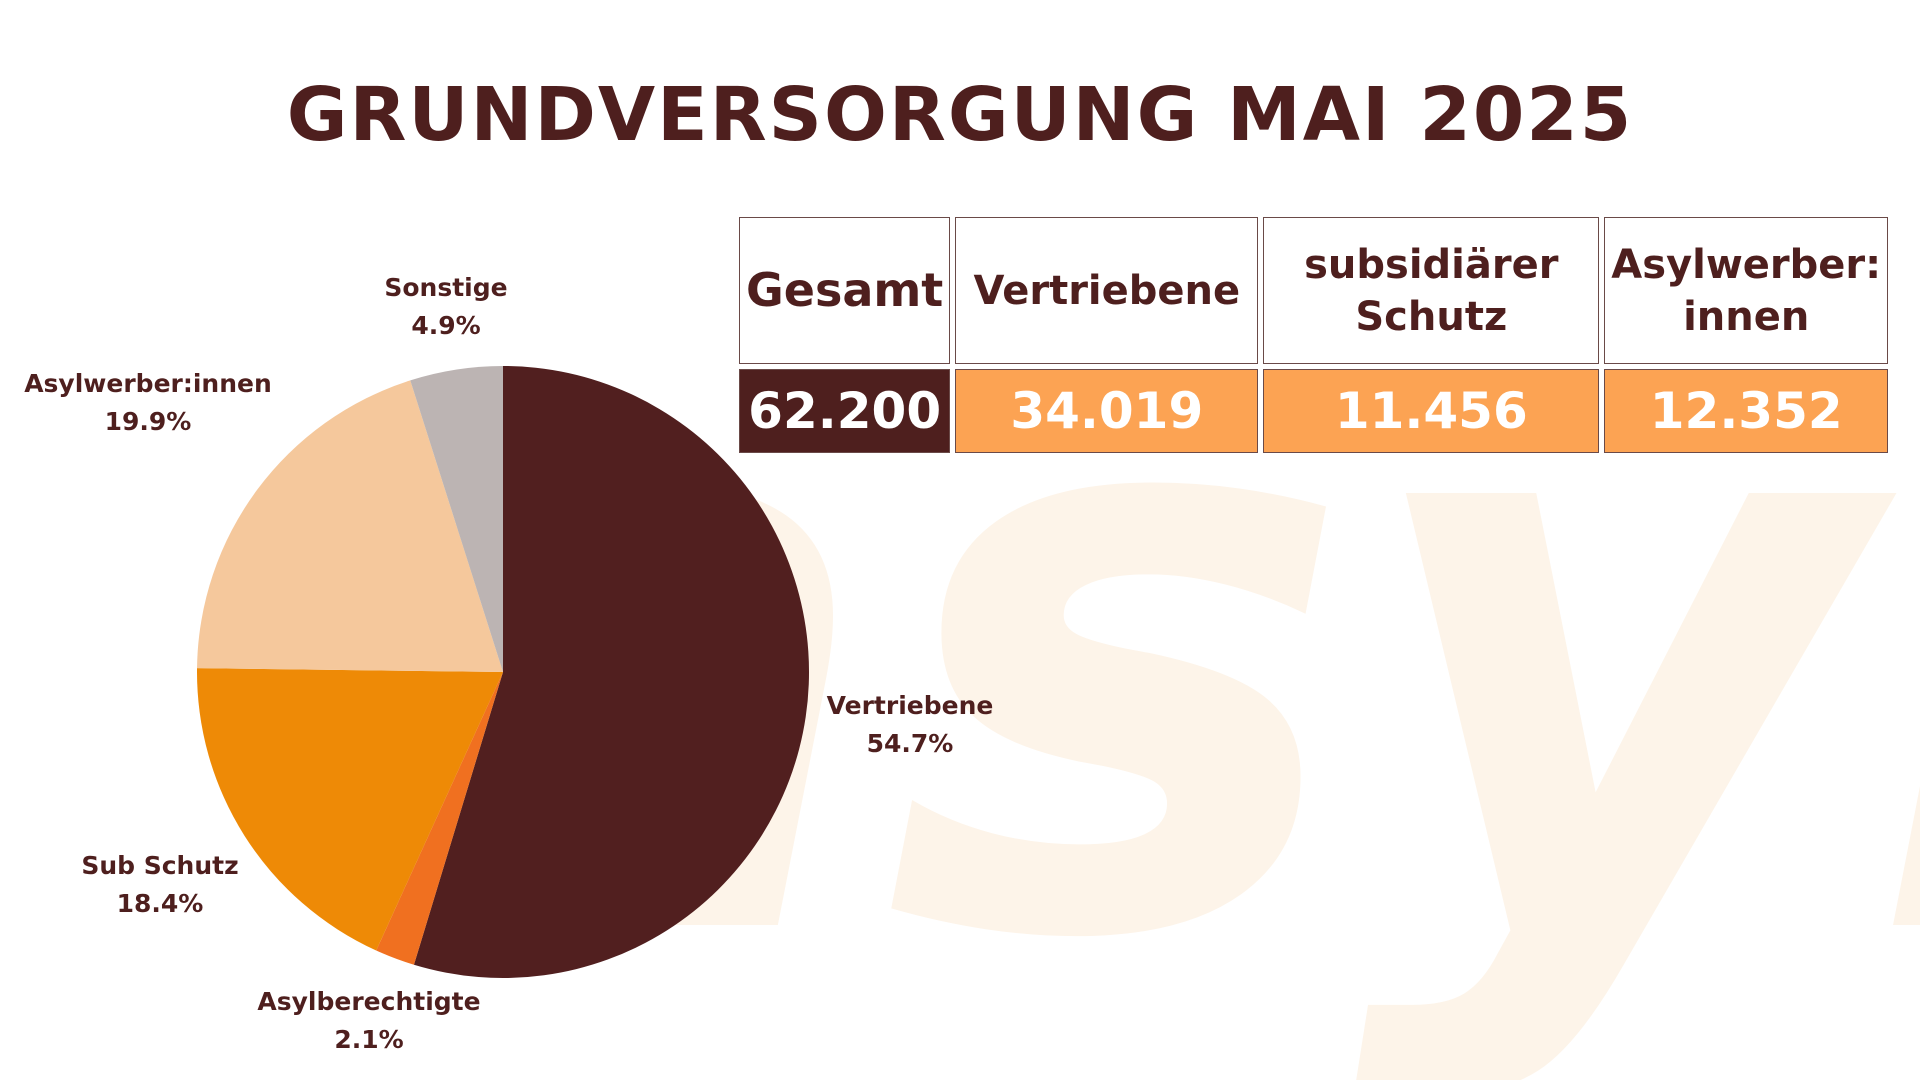 Image resolution: width=1920 pixels, height=1080 pixels. Describe the element at coordinates (910, 705) in the screenshot. I see `pie-label-vertriebene: Vertriebene` at that location.